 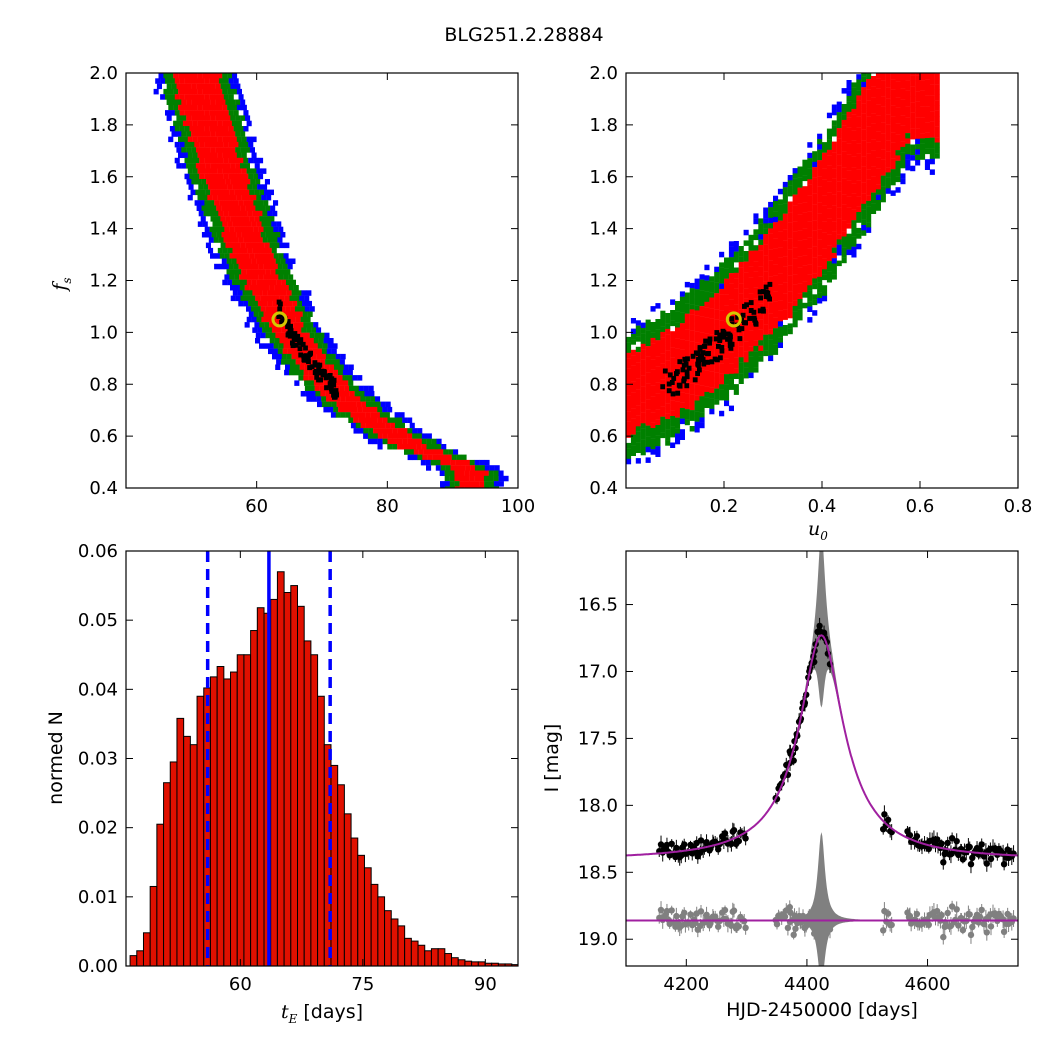 What do you see at coordinates (941, 843) in the screenshot?
I see `p4-data-point` at bounding box center [941, 843].